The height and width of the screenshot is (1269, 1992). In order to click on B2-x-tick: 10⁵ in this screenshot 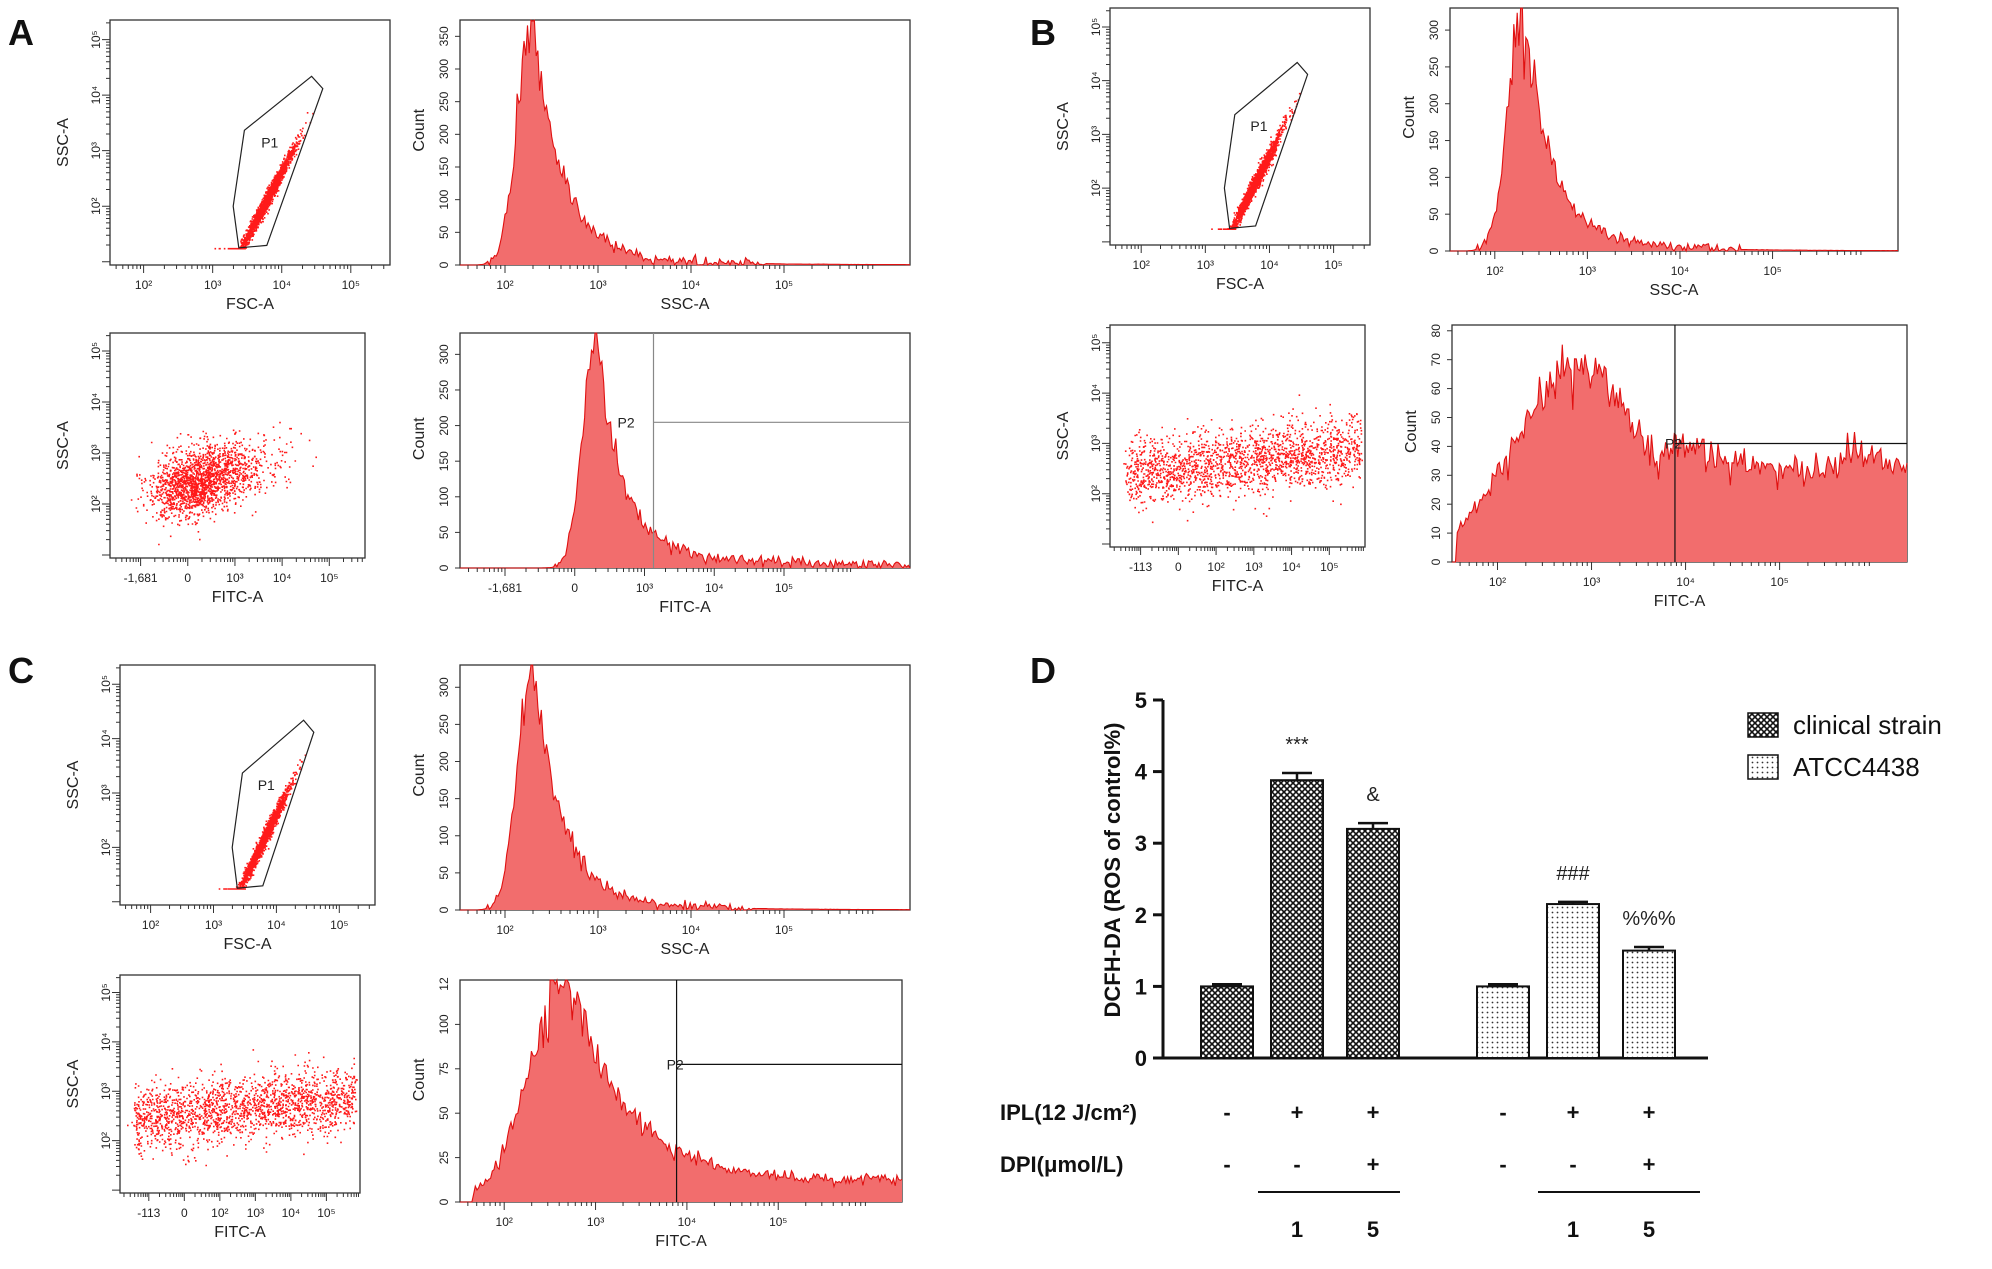, I will do `click(1772, 271)`.